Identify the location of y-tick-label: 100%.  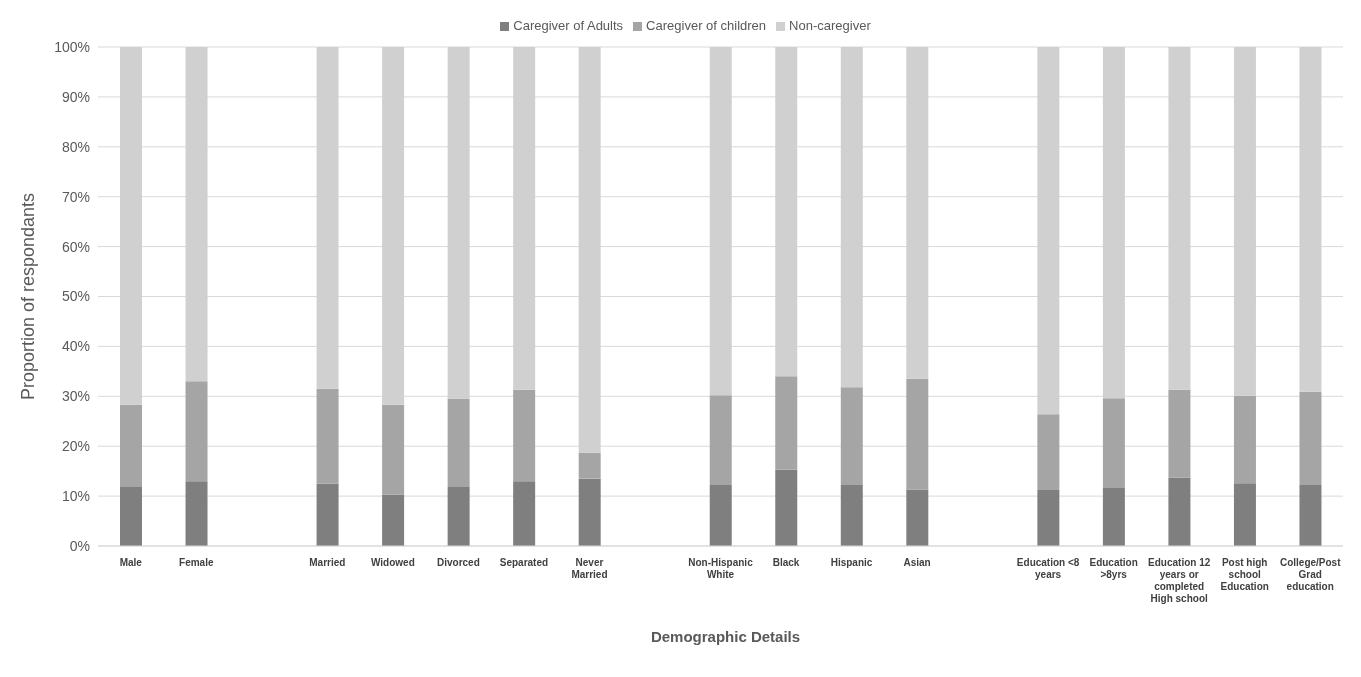
(72, 46).